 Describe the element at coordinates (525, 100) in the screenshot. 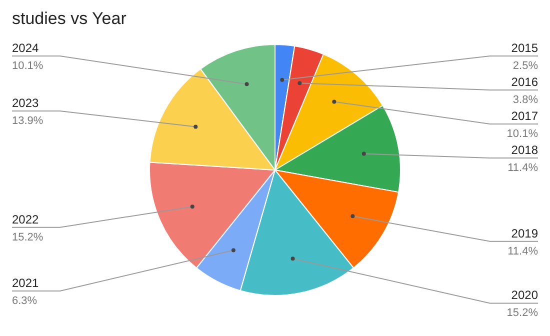

I see `data-label: 3.8%` at that location.